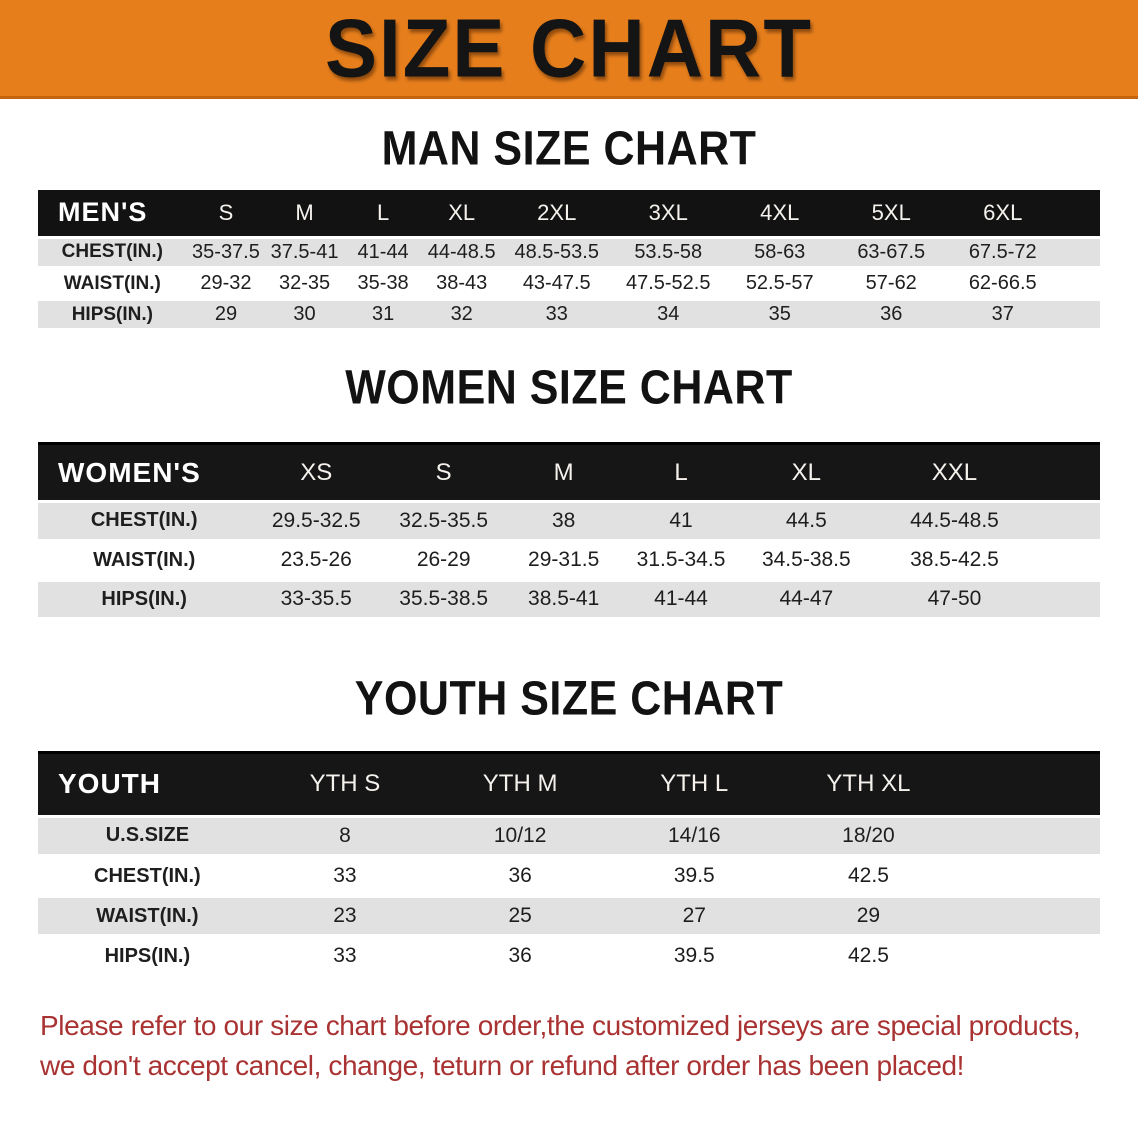  I want to click on men-col-header-xl: XL, so click(461, 213).